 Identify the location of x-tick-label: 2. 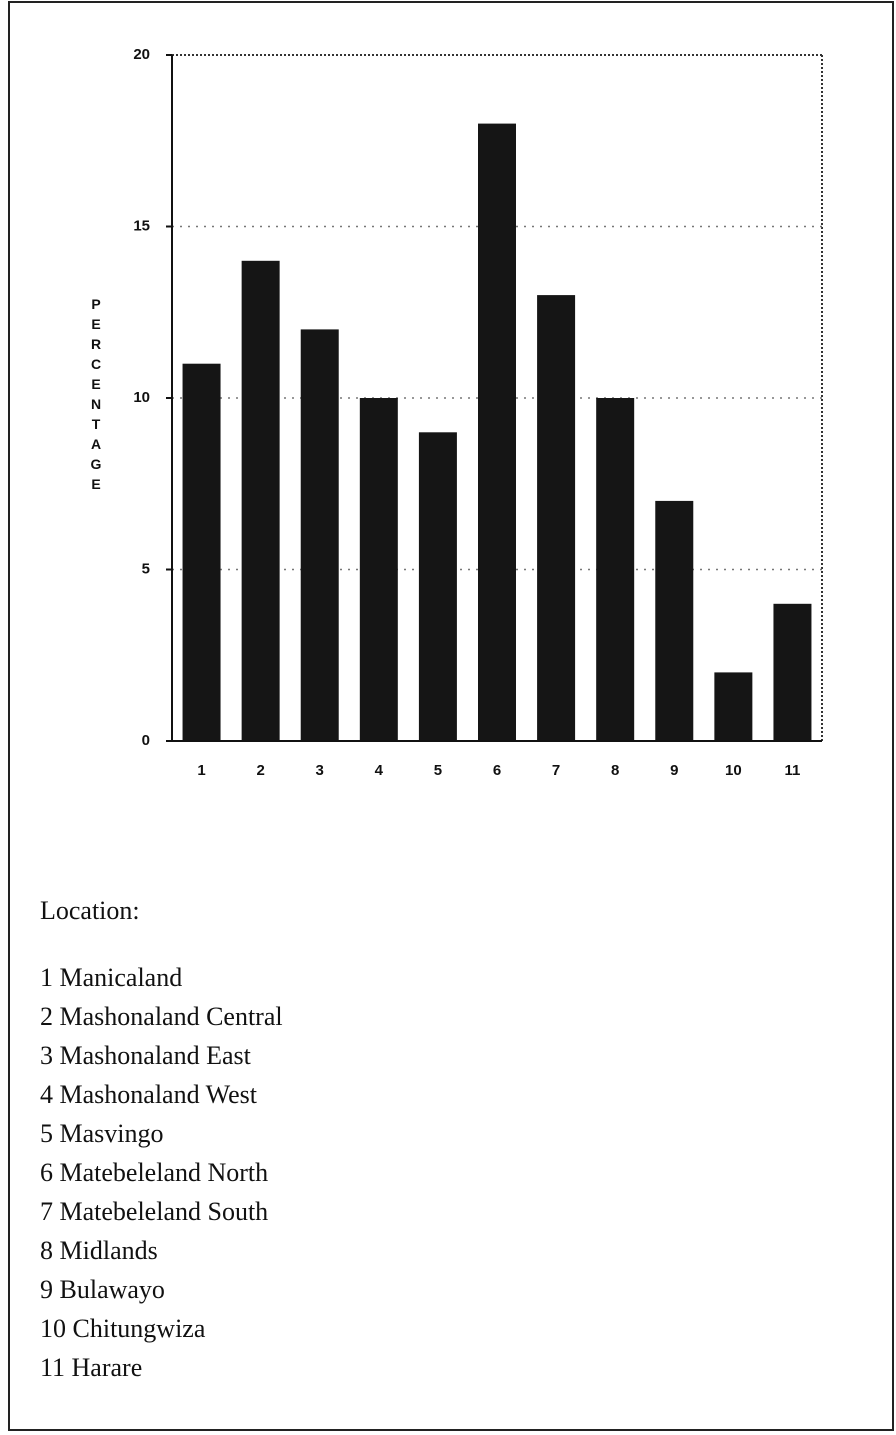
(260, 770).